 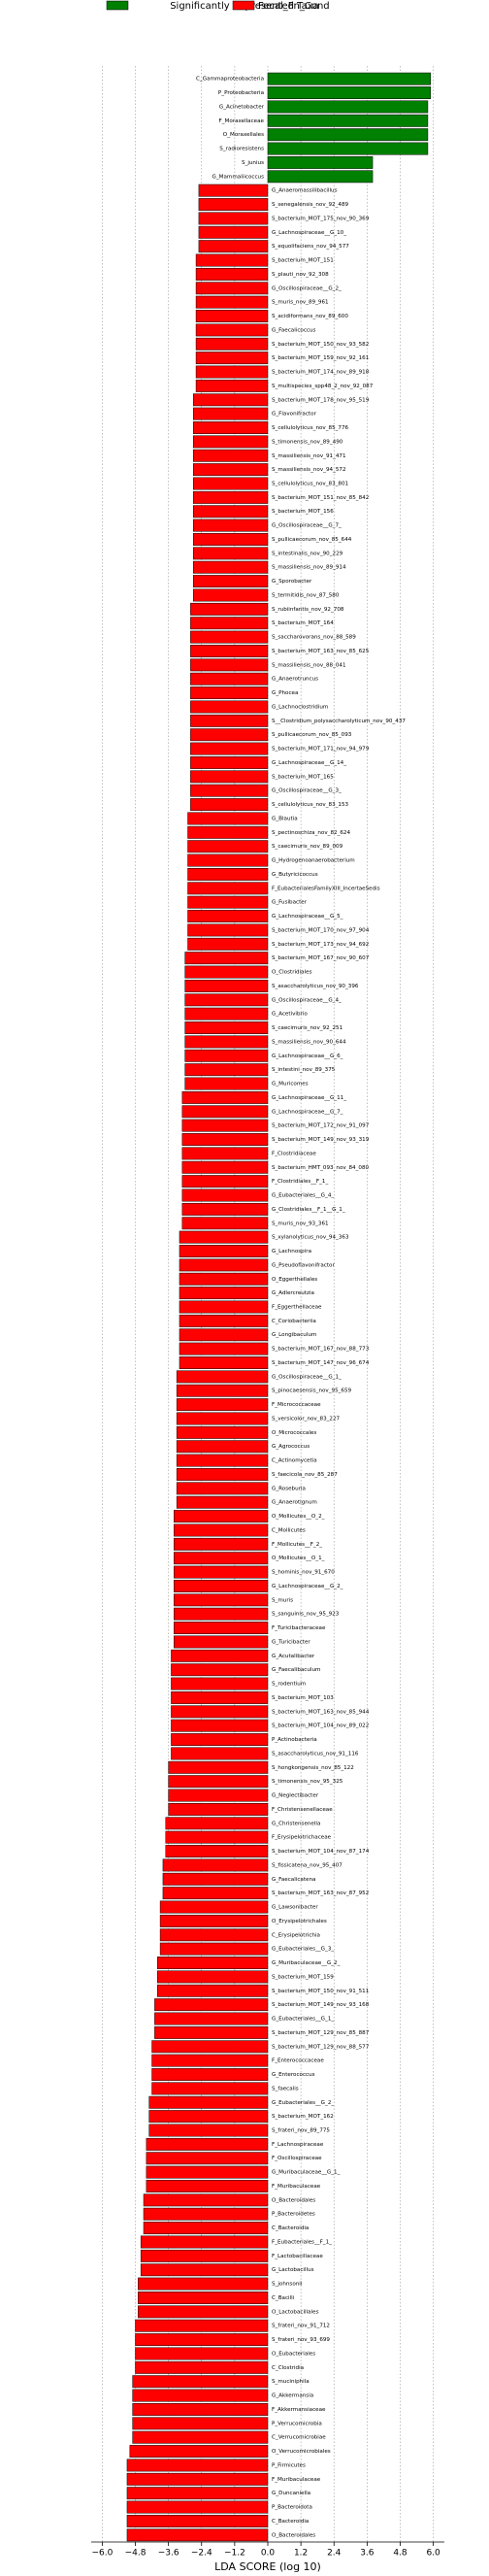 What do you see at coordinates (308, 1782) in the screenshot?
I see `bar-label: S_timonensis_nov_95_325` at bounding box center [308, 1782].